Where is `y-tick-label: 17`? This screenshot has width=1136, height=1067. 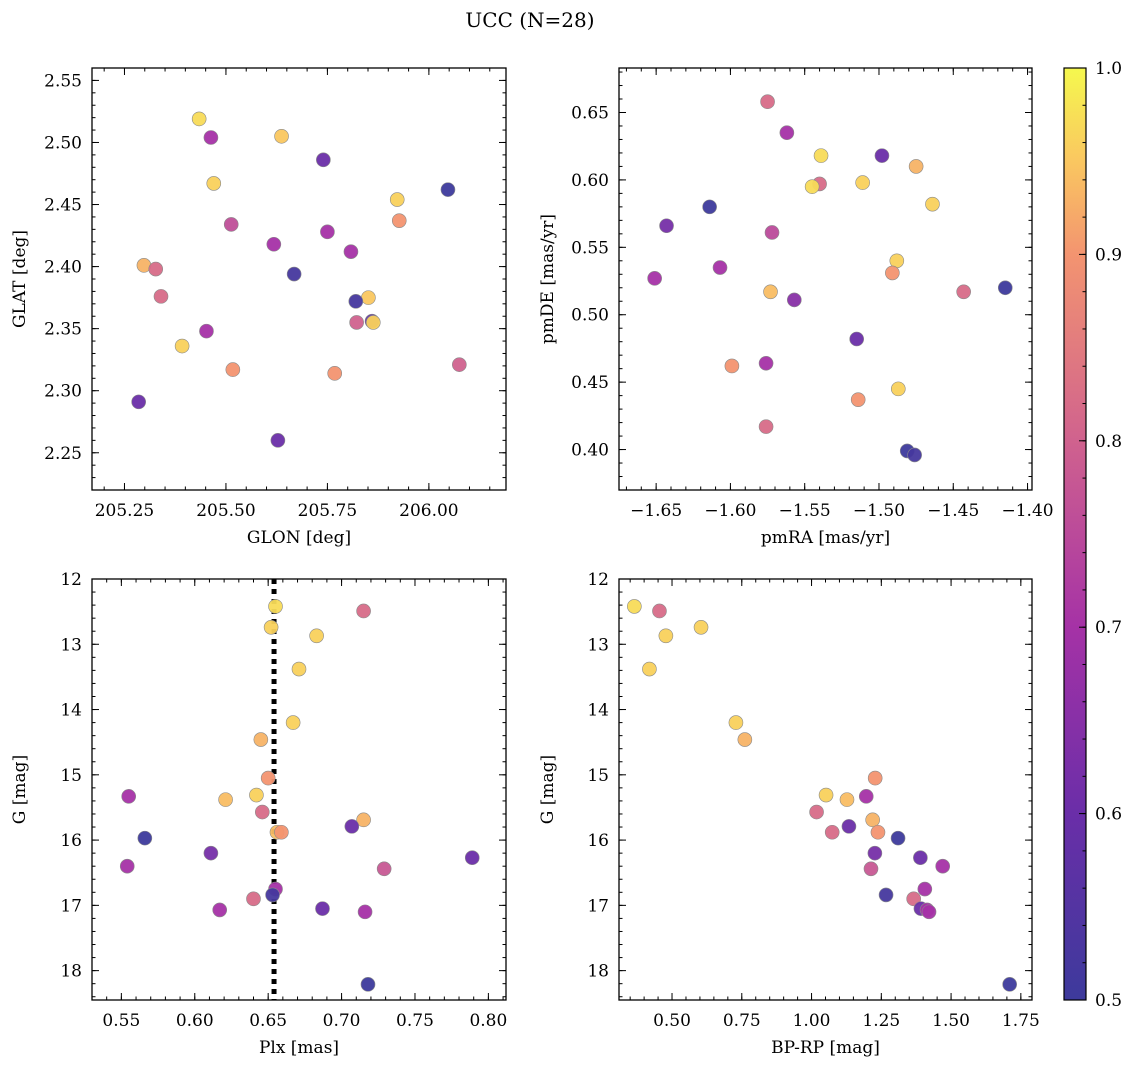 y-tick-label: 17 is located at coordinates (598, 906).